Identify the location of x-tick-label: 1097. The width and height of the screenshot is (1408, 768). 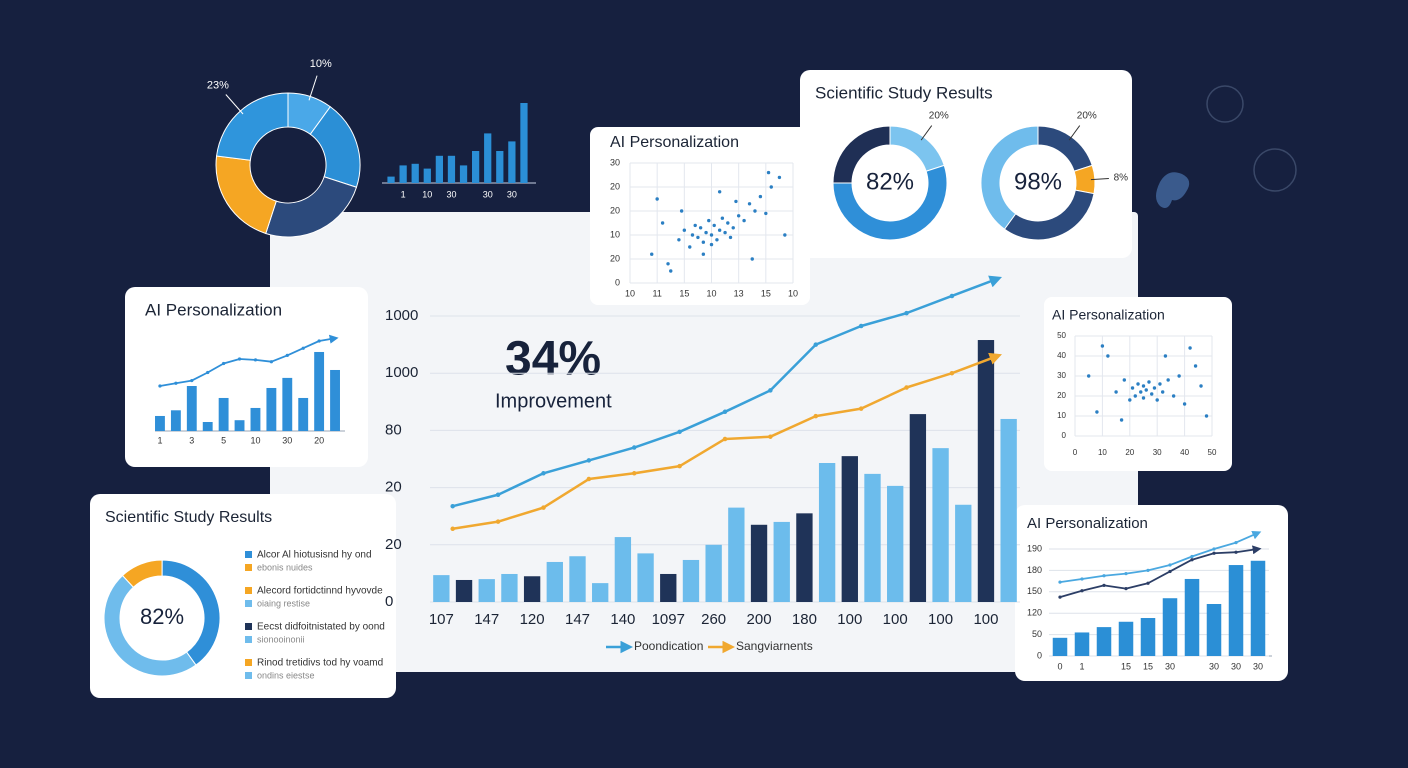
(668, 619).